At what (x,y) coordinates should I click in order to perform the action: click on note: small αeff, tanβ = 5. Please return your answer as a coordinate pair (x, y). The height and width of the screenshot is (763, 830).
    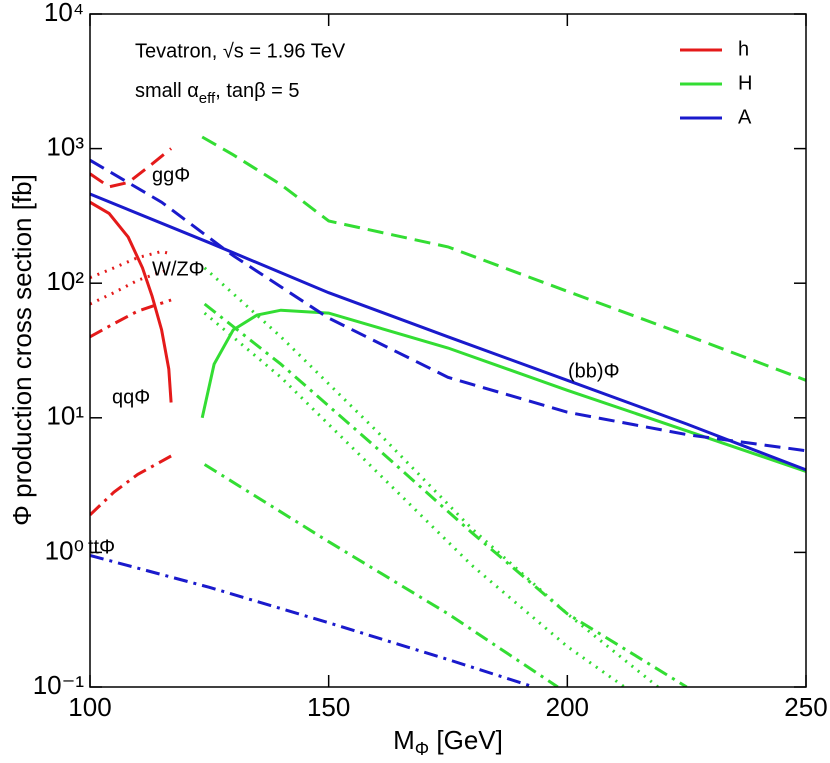
    Looking at the image, I should click on (217, 93).